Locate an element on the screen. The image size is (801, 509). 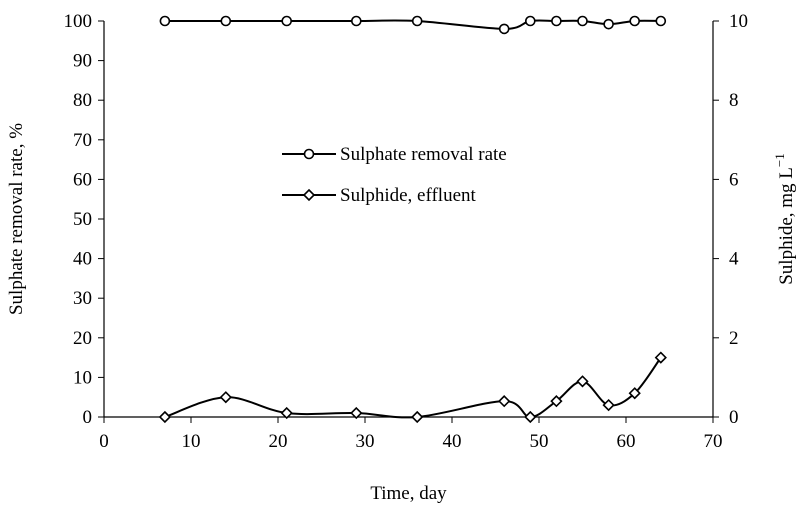
x-tick-label: 0 is located at coordinates (104, 441).